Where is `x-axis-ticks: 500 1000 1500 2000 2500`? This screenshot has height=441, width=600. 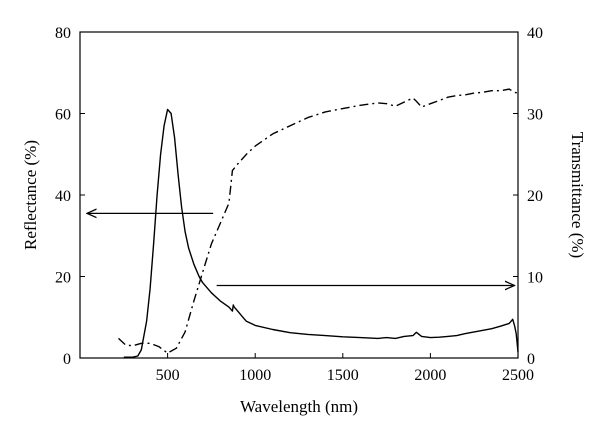
x-axis-ticks: 500 1000 1500 2000 2500 is located at coordinates (345, 368).